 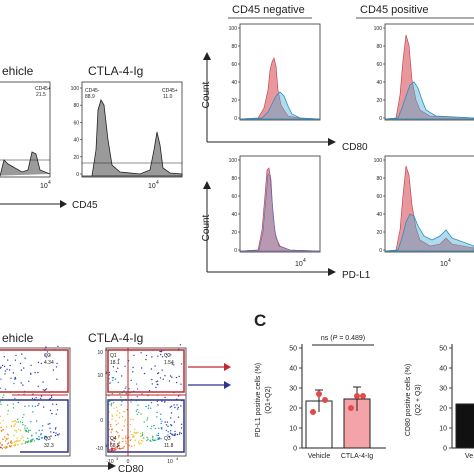 I want to click on hist-pos-pdl1-y-ticks: 100 80 60 40 20 0, so click(x=379, y=206).